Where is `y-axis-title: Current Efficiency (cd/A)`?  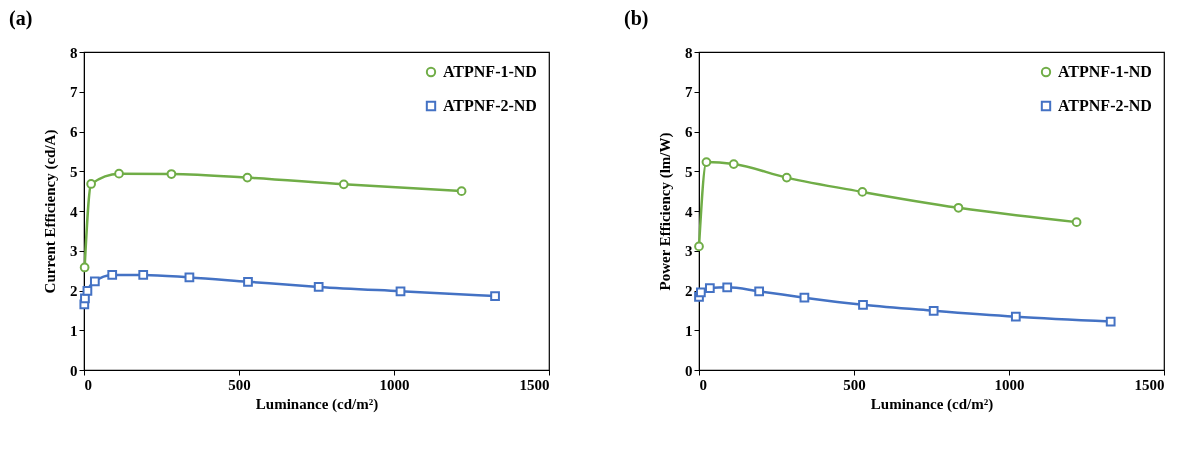
y-axis-title: Current Efficiency (cd/A) is located at coordinates (50, 211).